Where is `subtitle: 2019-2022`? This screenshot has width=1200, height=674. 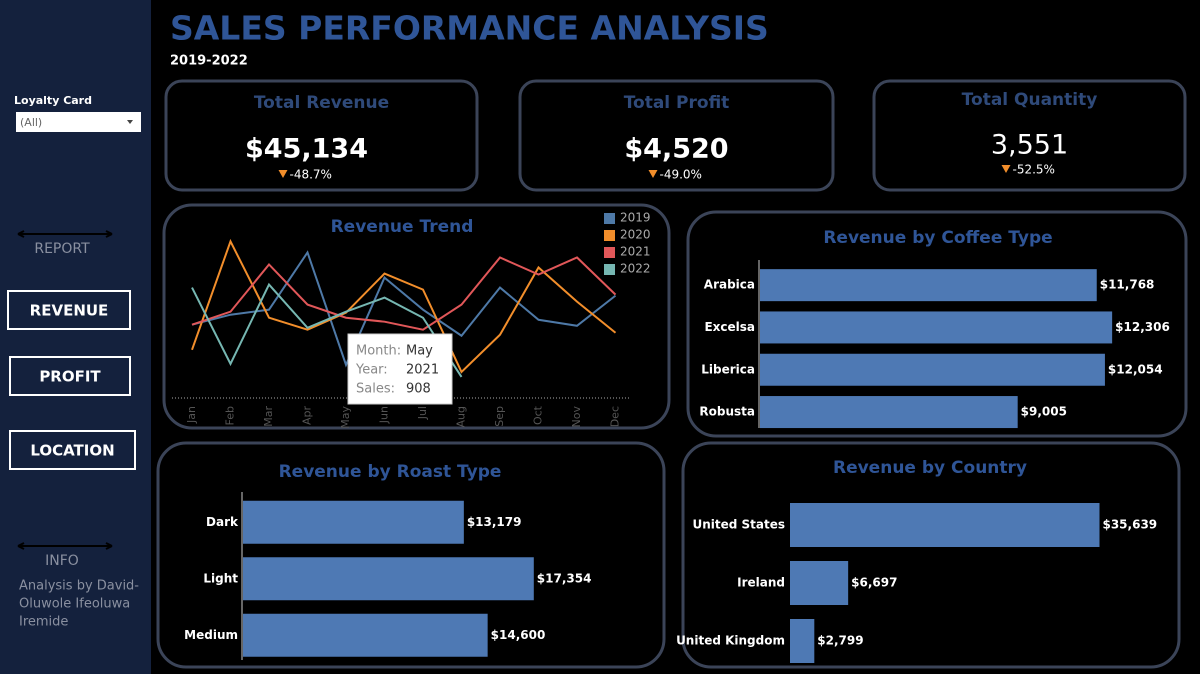
subtitle: 2019-2022 is located at coordinates (209, 61).